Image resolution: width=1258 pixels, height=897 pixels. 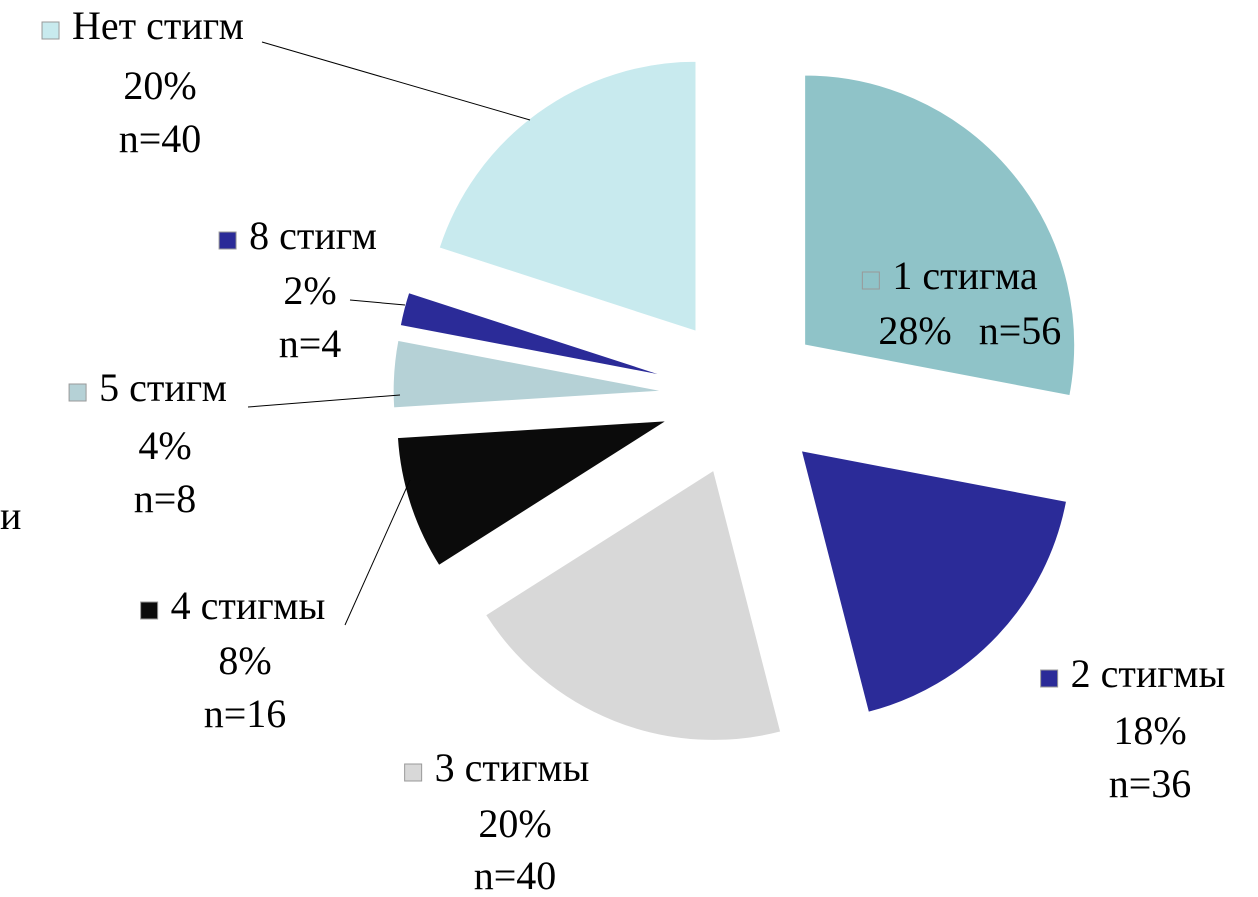 I want to click on legend-label: 4 стигмы, so click(x=248, y=605).